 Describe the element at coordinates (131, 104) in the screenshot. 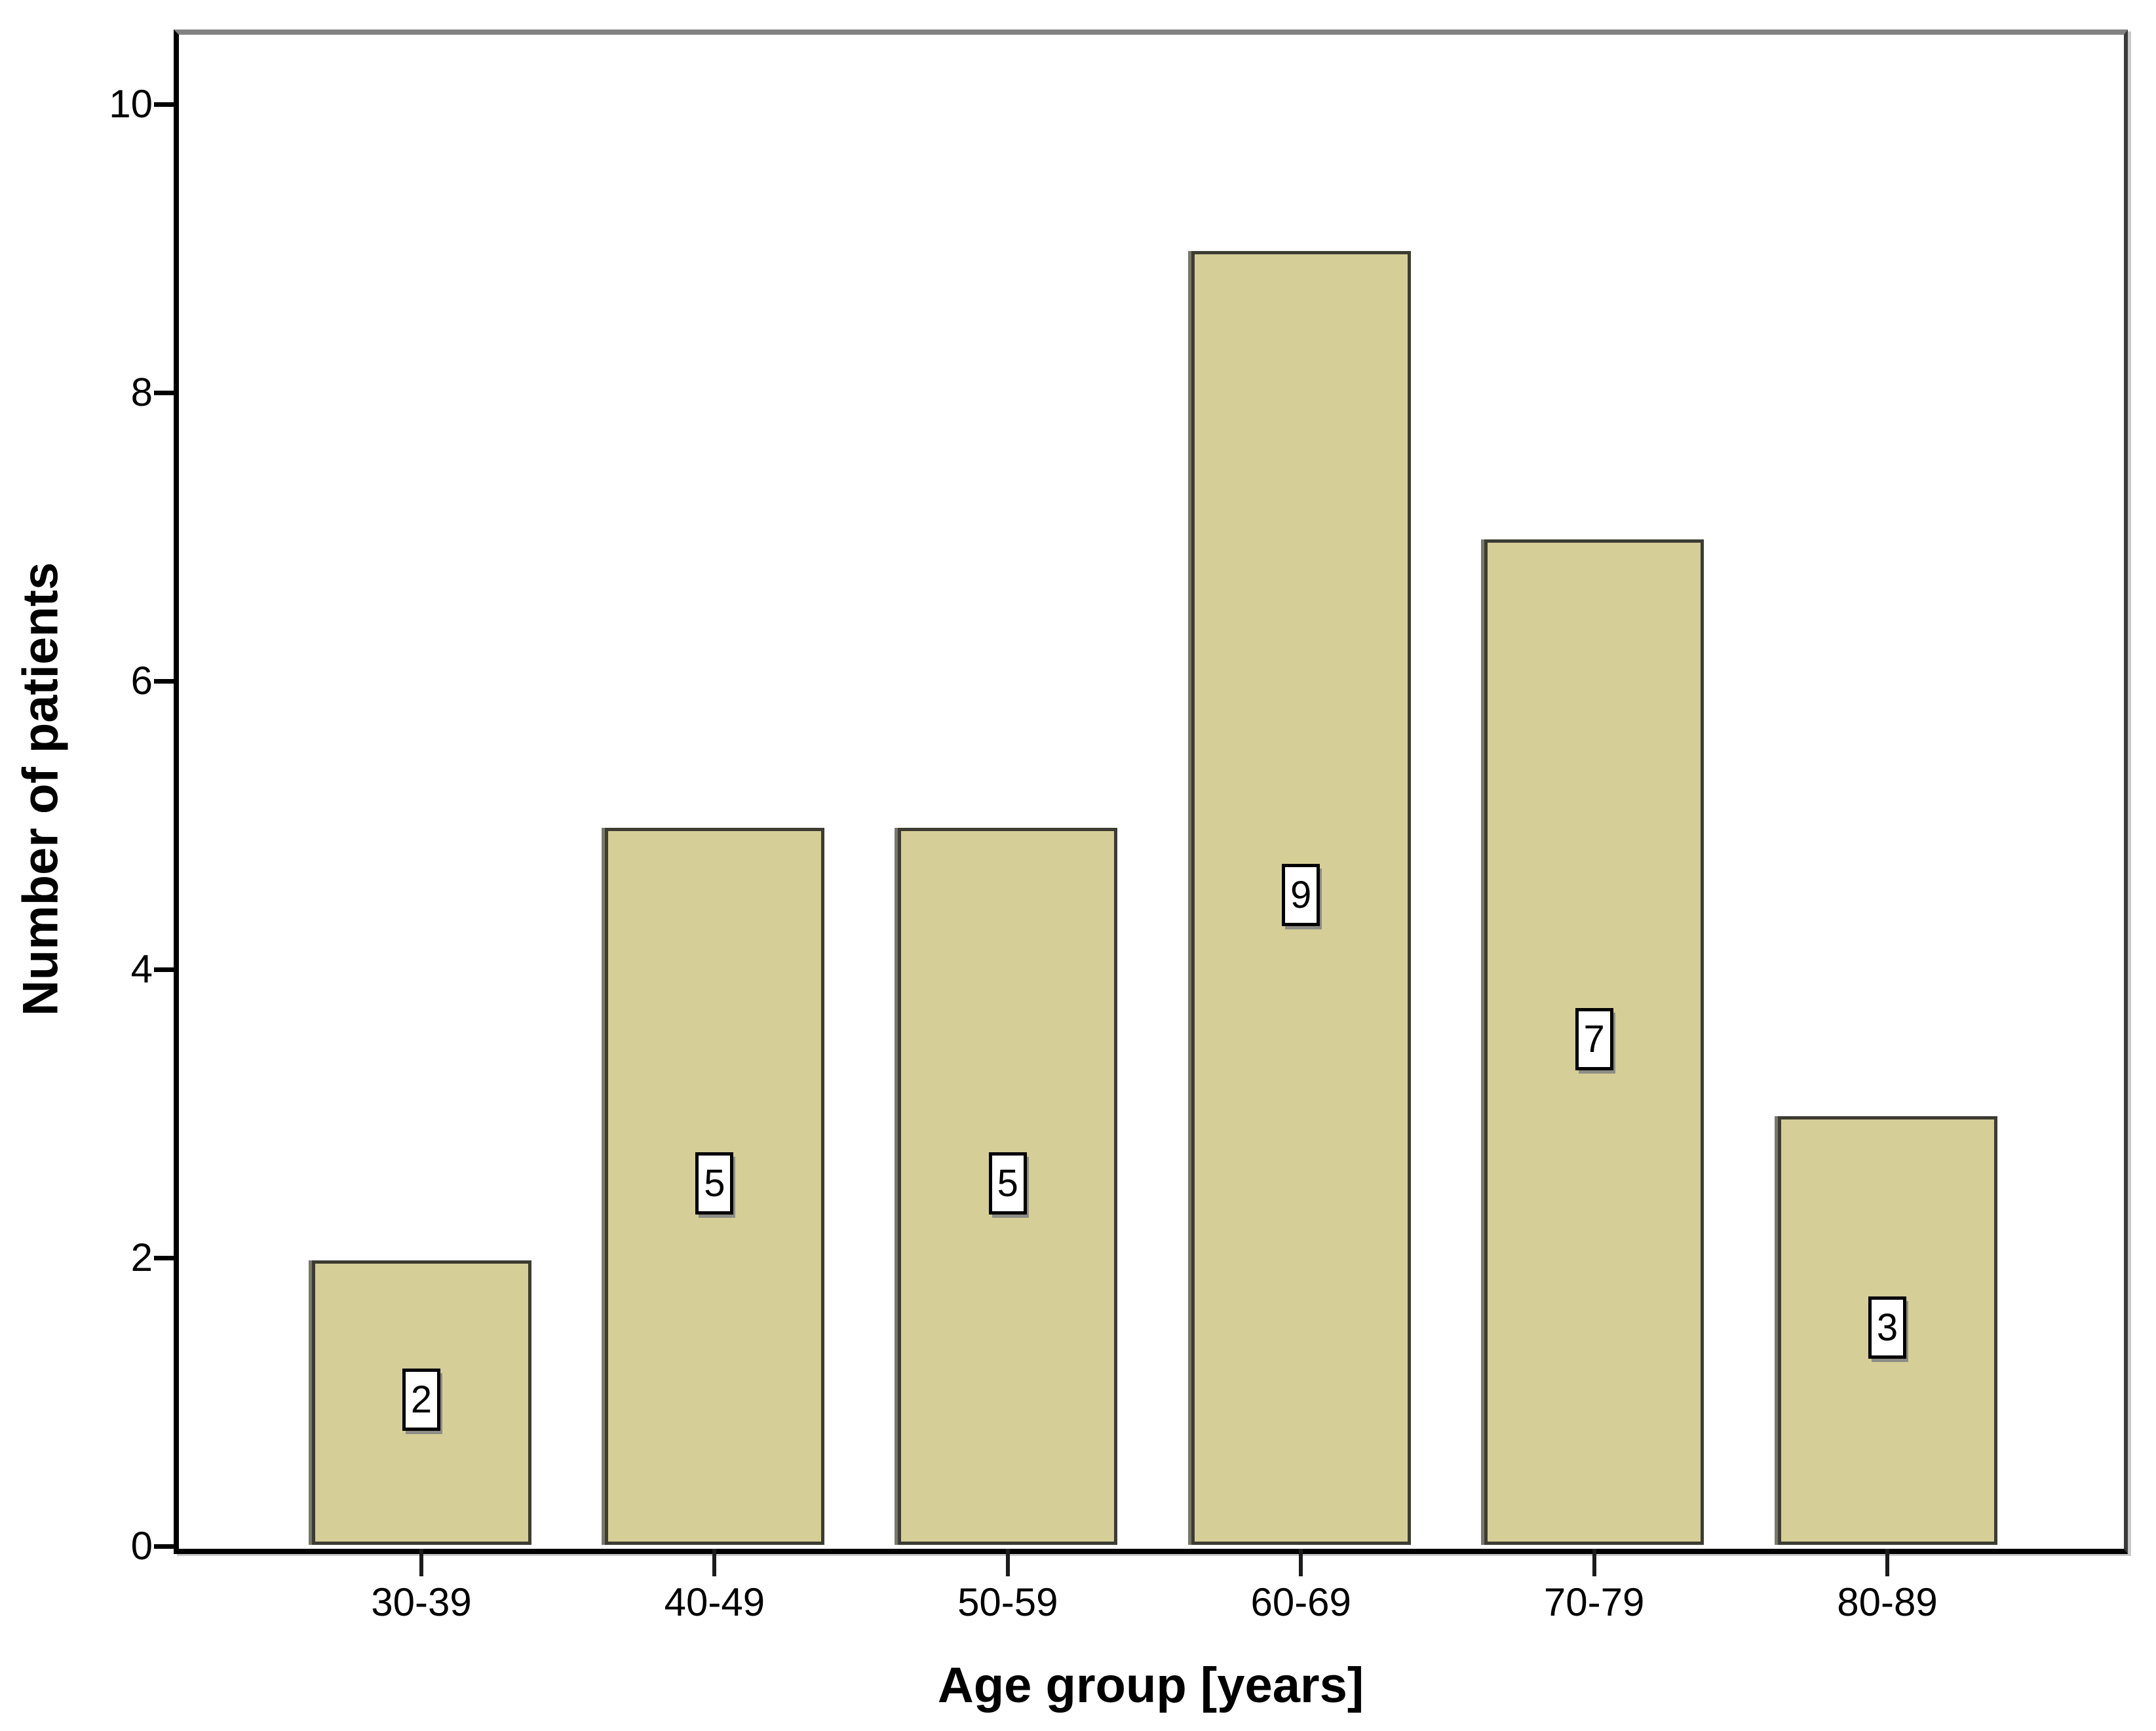

I see `y-tick-label: 10` at that location.